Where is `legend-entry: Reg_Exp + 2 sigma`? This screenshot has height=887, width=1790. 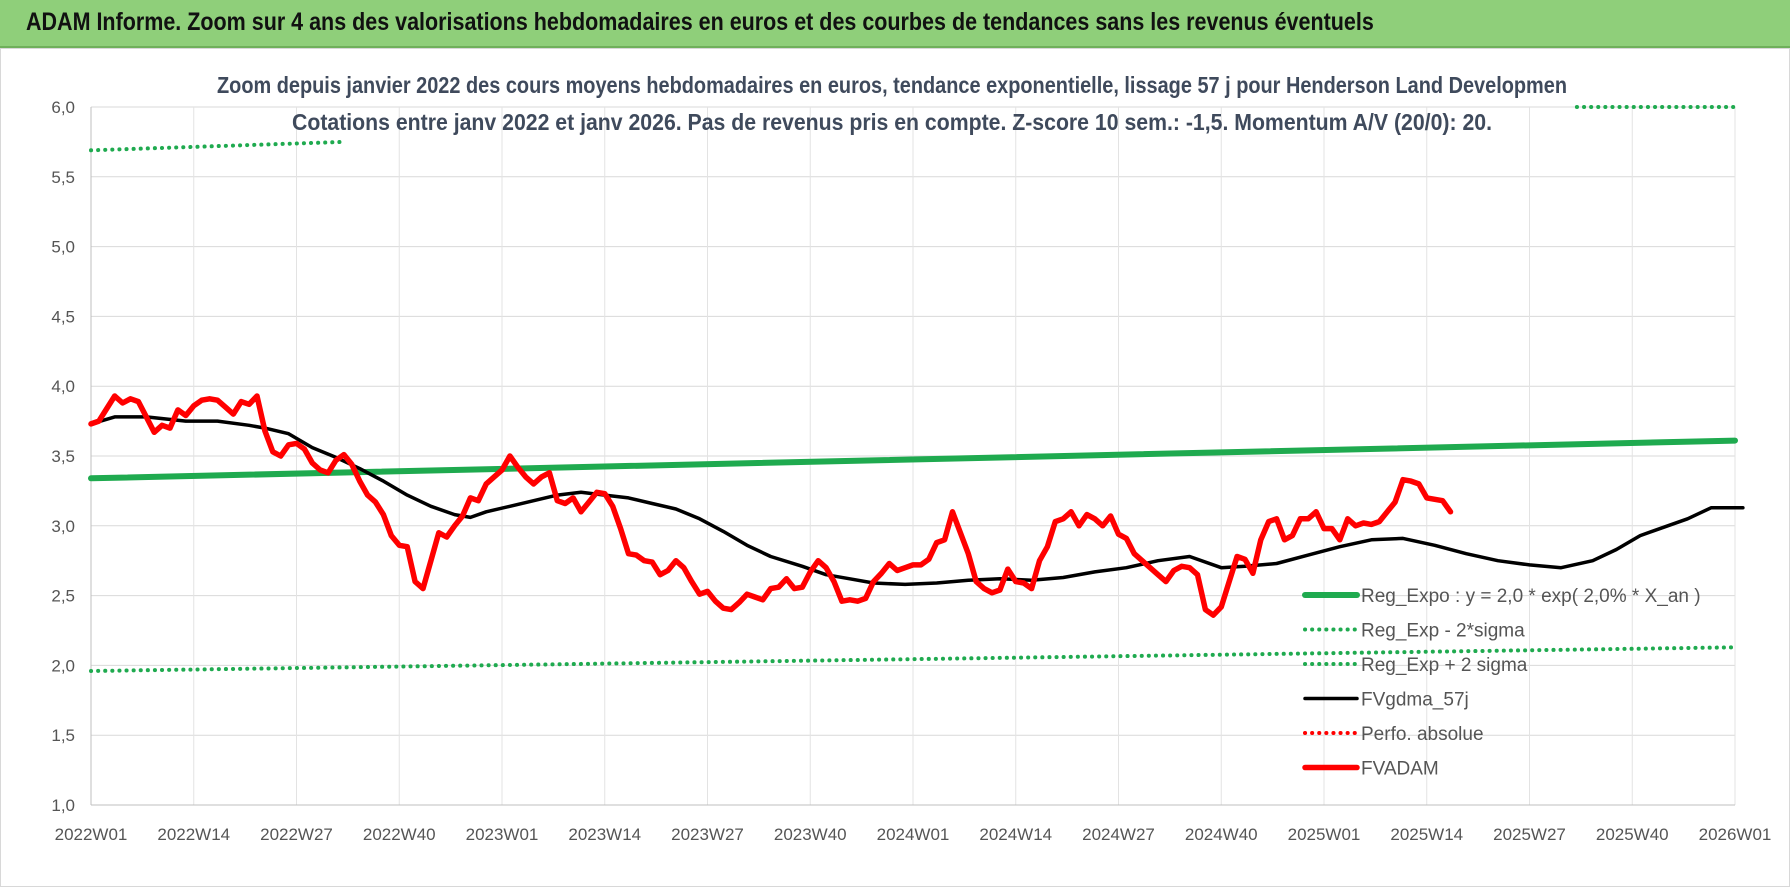
legend-entry: Reg_Exp + 2 sigma is located at coordinates (1444, 665).